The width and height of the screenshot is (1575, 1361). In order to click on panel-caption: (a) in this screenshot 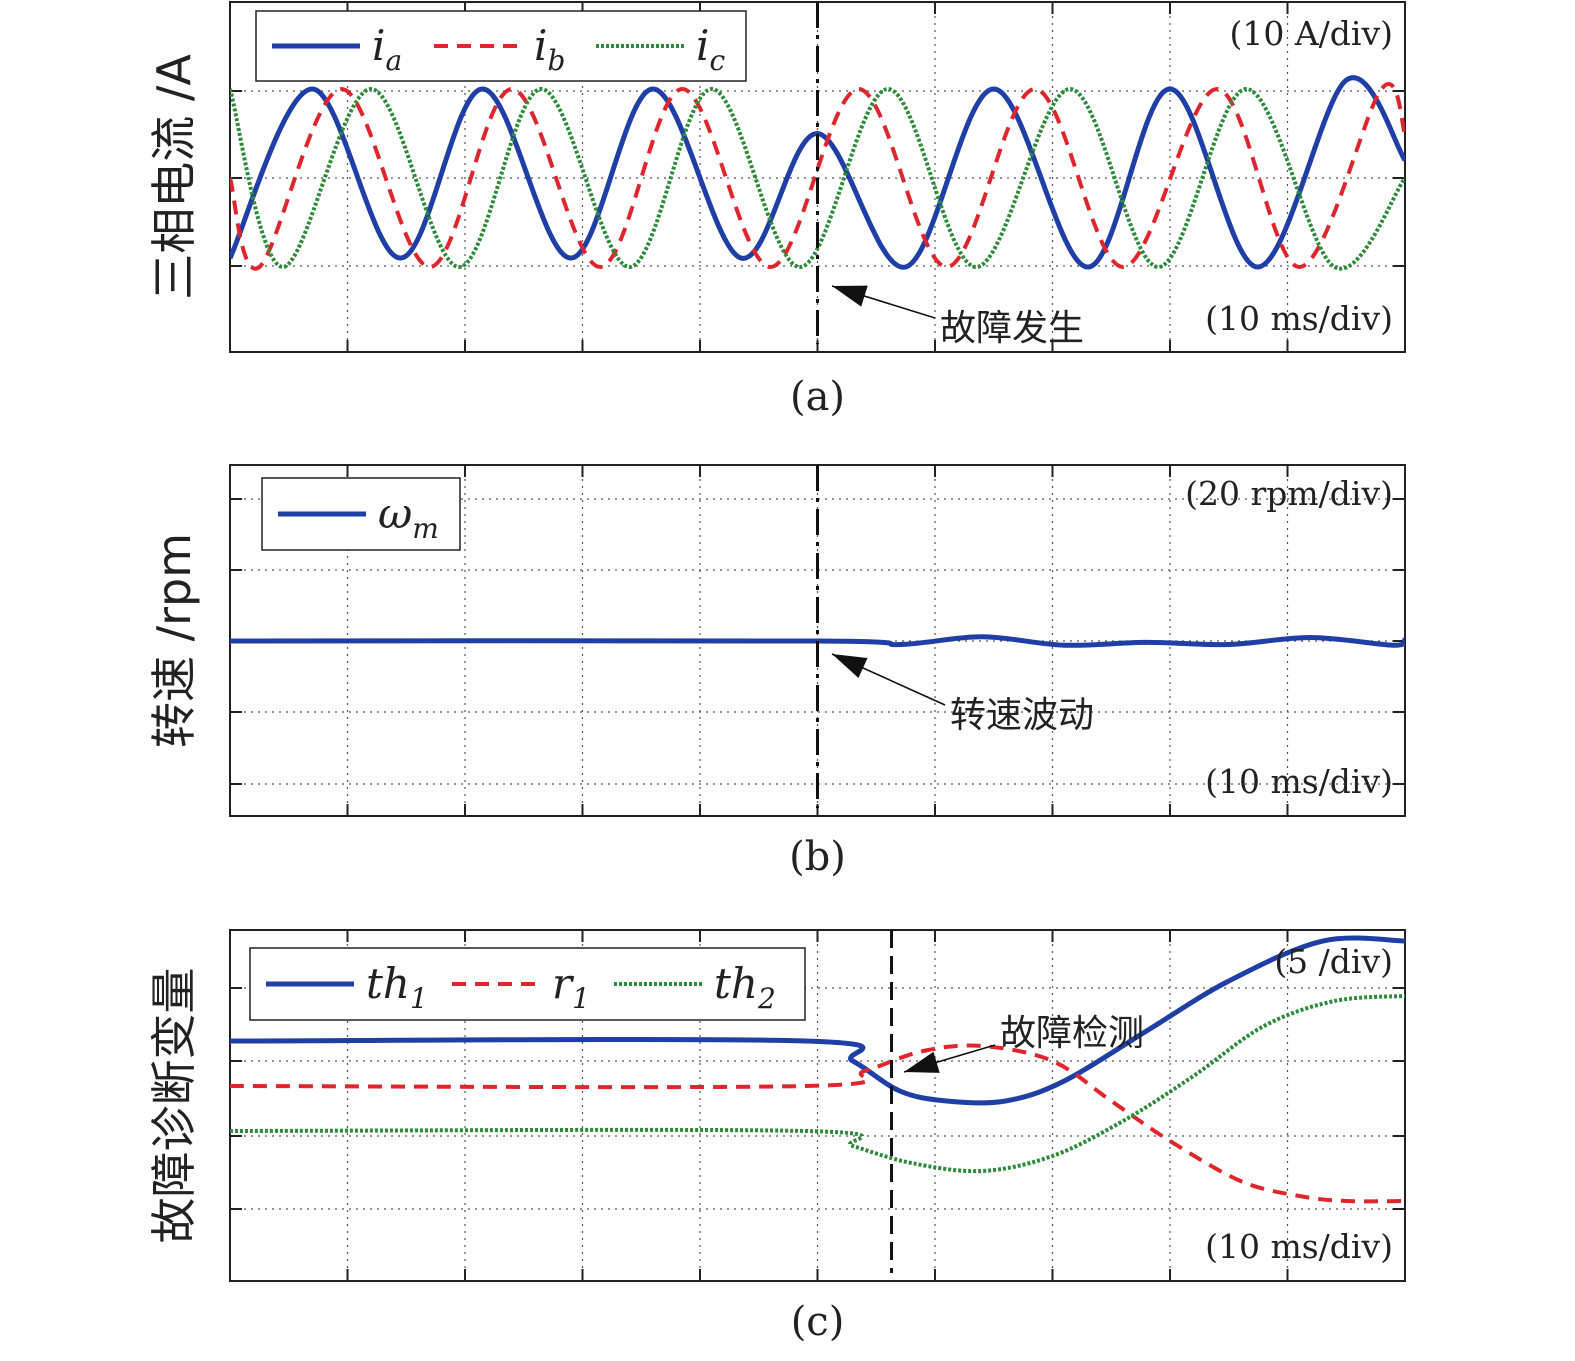, I will do `click(817, 397)`.